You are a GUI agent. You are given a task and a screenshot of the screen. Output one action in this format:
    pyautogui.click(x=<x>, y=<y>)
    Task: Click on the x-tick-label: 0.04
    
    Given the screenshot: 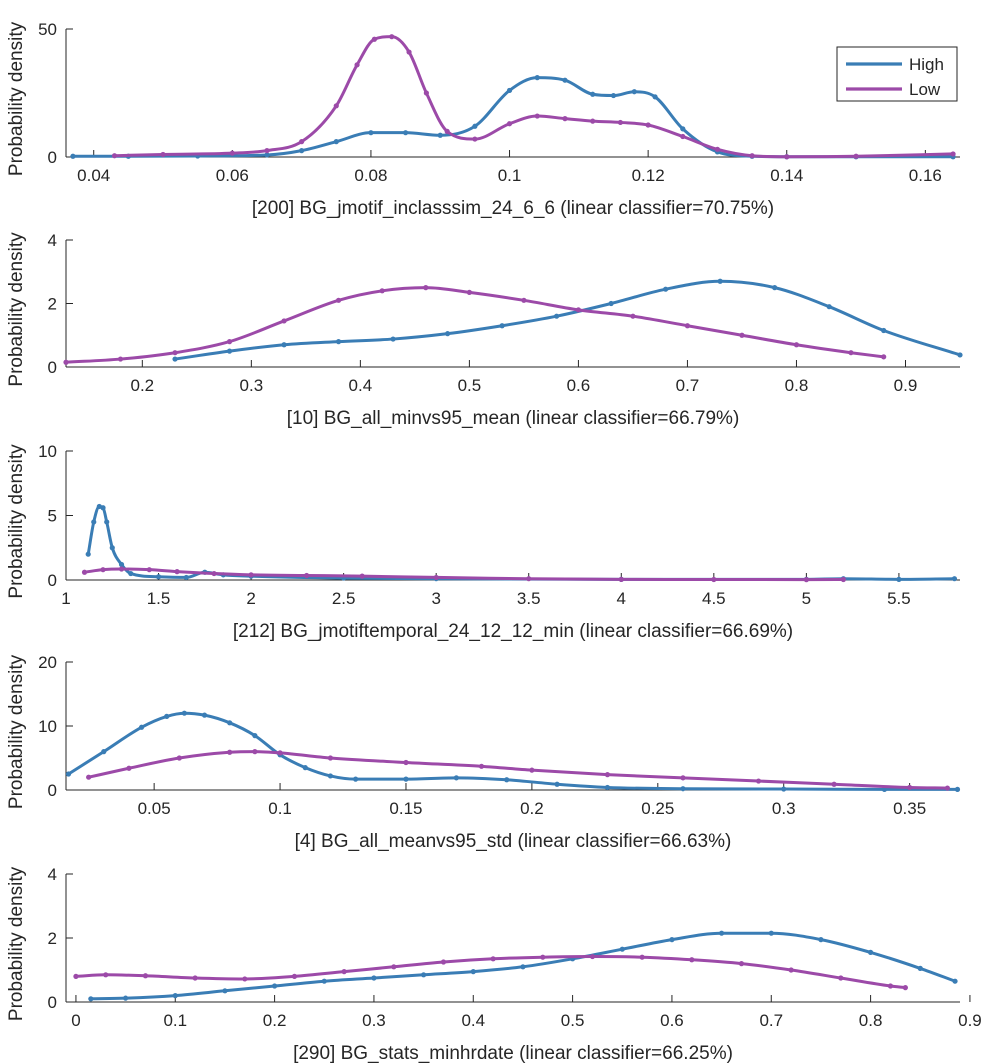 What is the action you would take?
    pyautogui.click(x=93, y=175)
    